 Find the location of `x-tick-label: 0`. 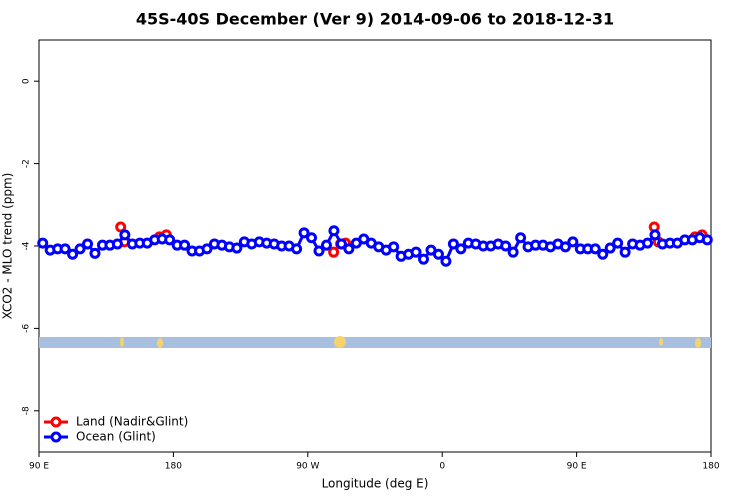

x-tick-label: 0 is located at coordinates (442, 467).